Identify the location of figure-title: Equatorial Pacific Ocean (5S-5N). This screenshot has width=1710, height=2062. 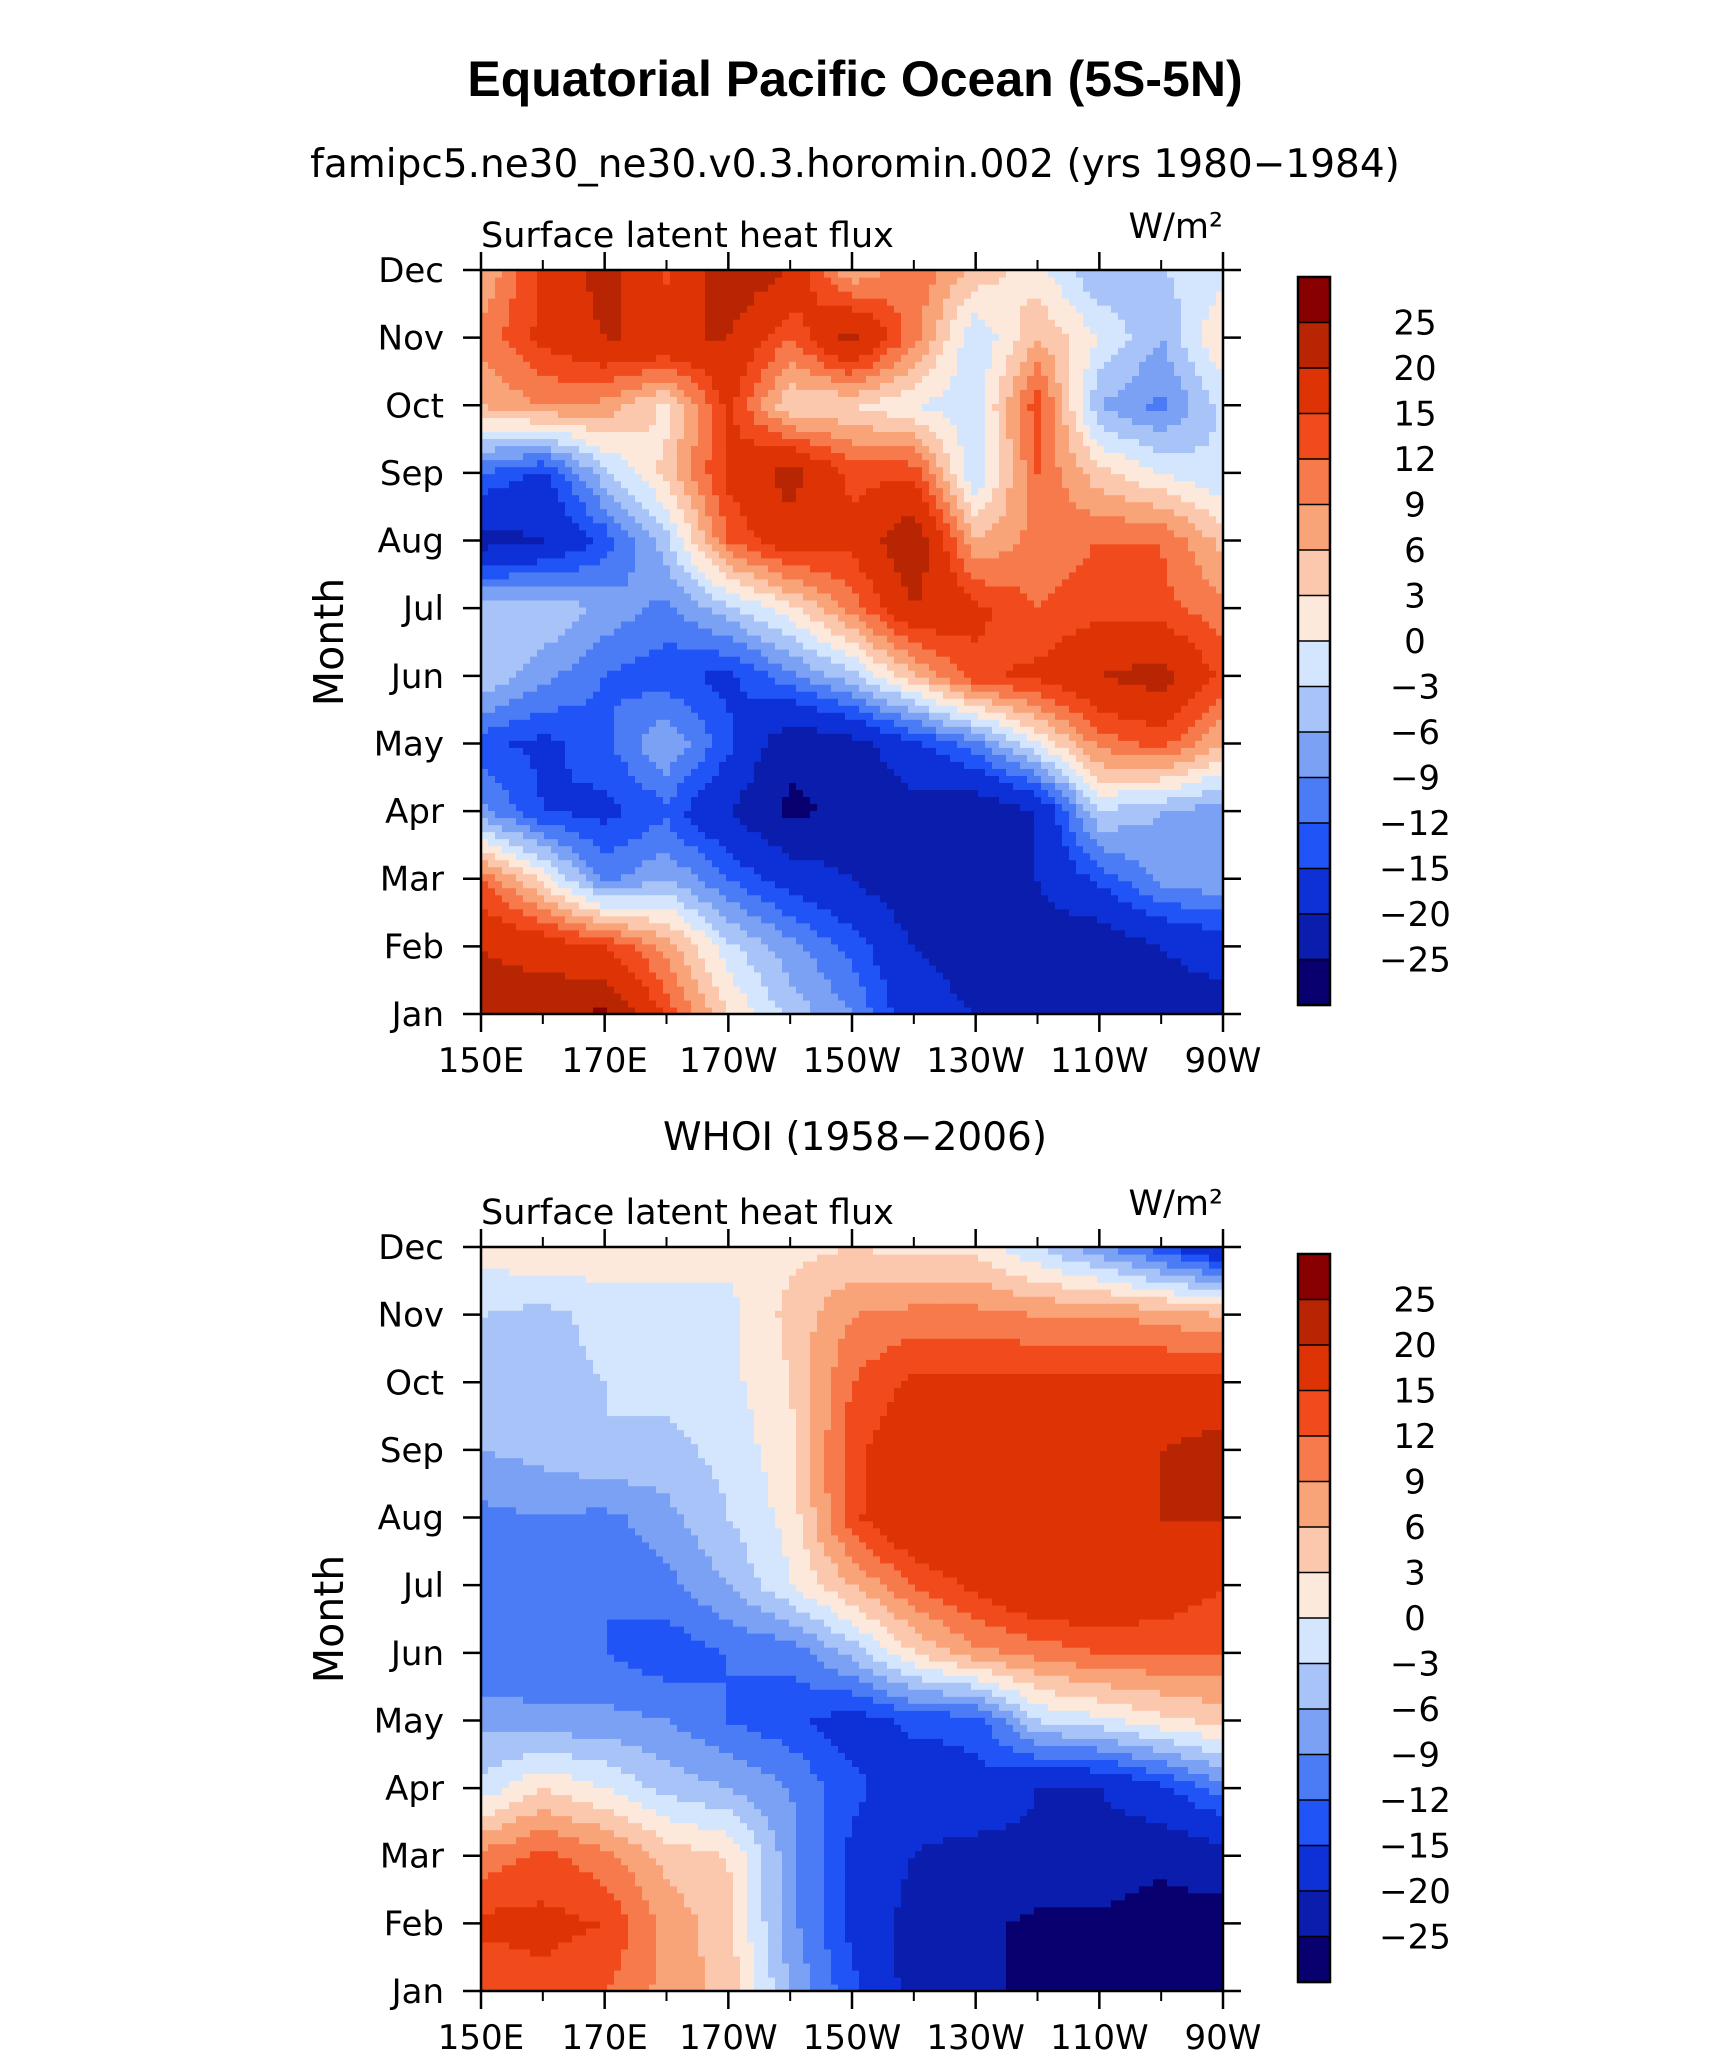
(854, 79).